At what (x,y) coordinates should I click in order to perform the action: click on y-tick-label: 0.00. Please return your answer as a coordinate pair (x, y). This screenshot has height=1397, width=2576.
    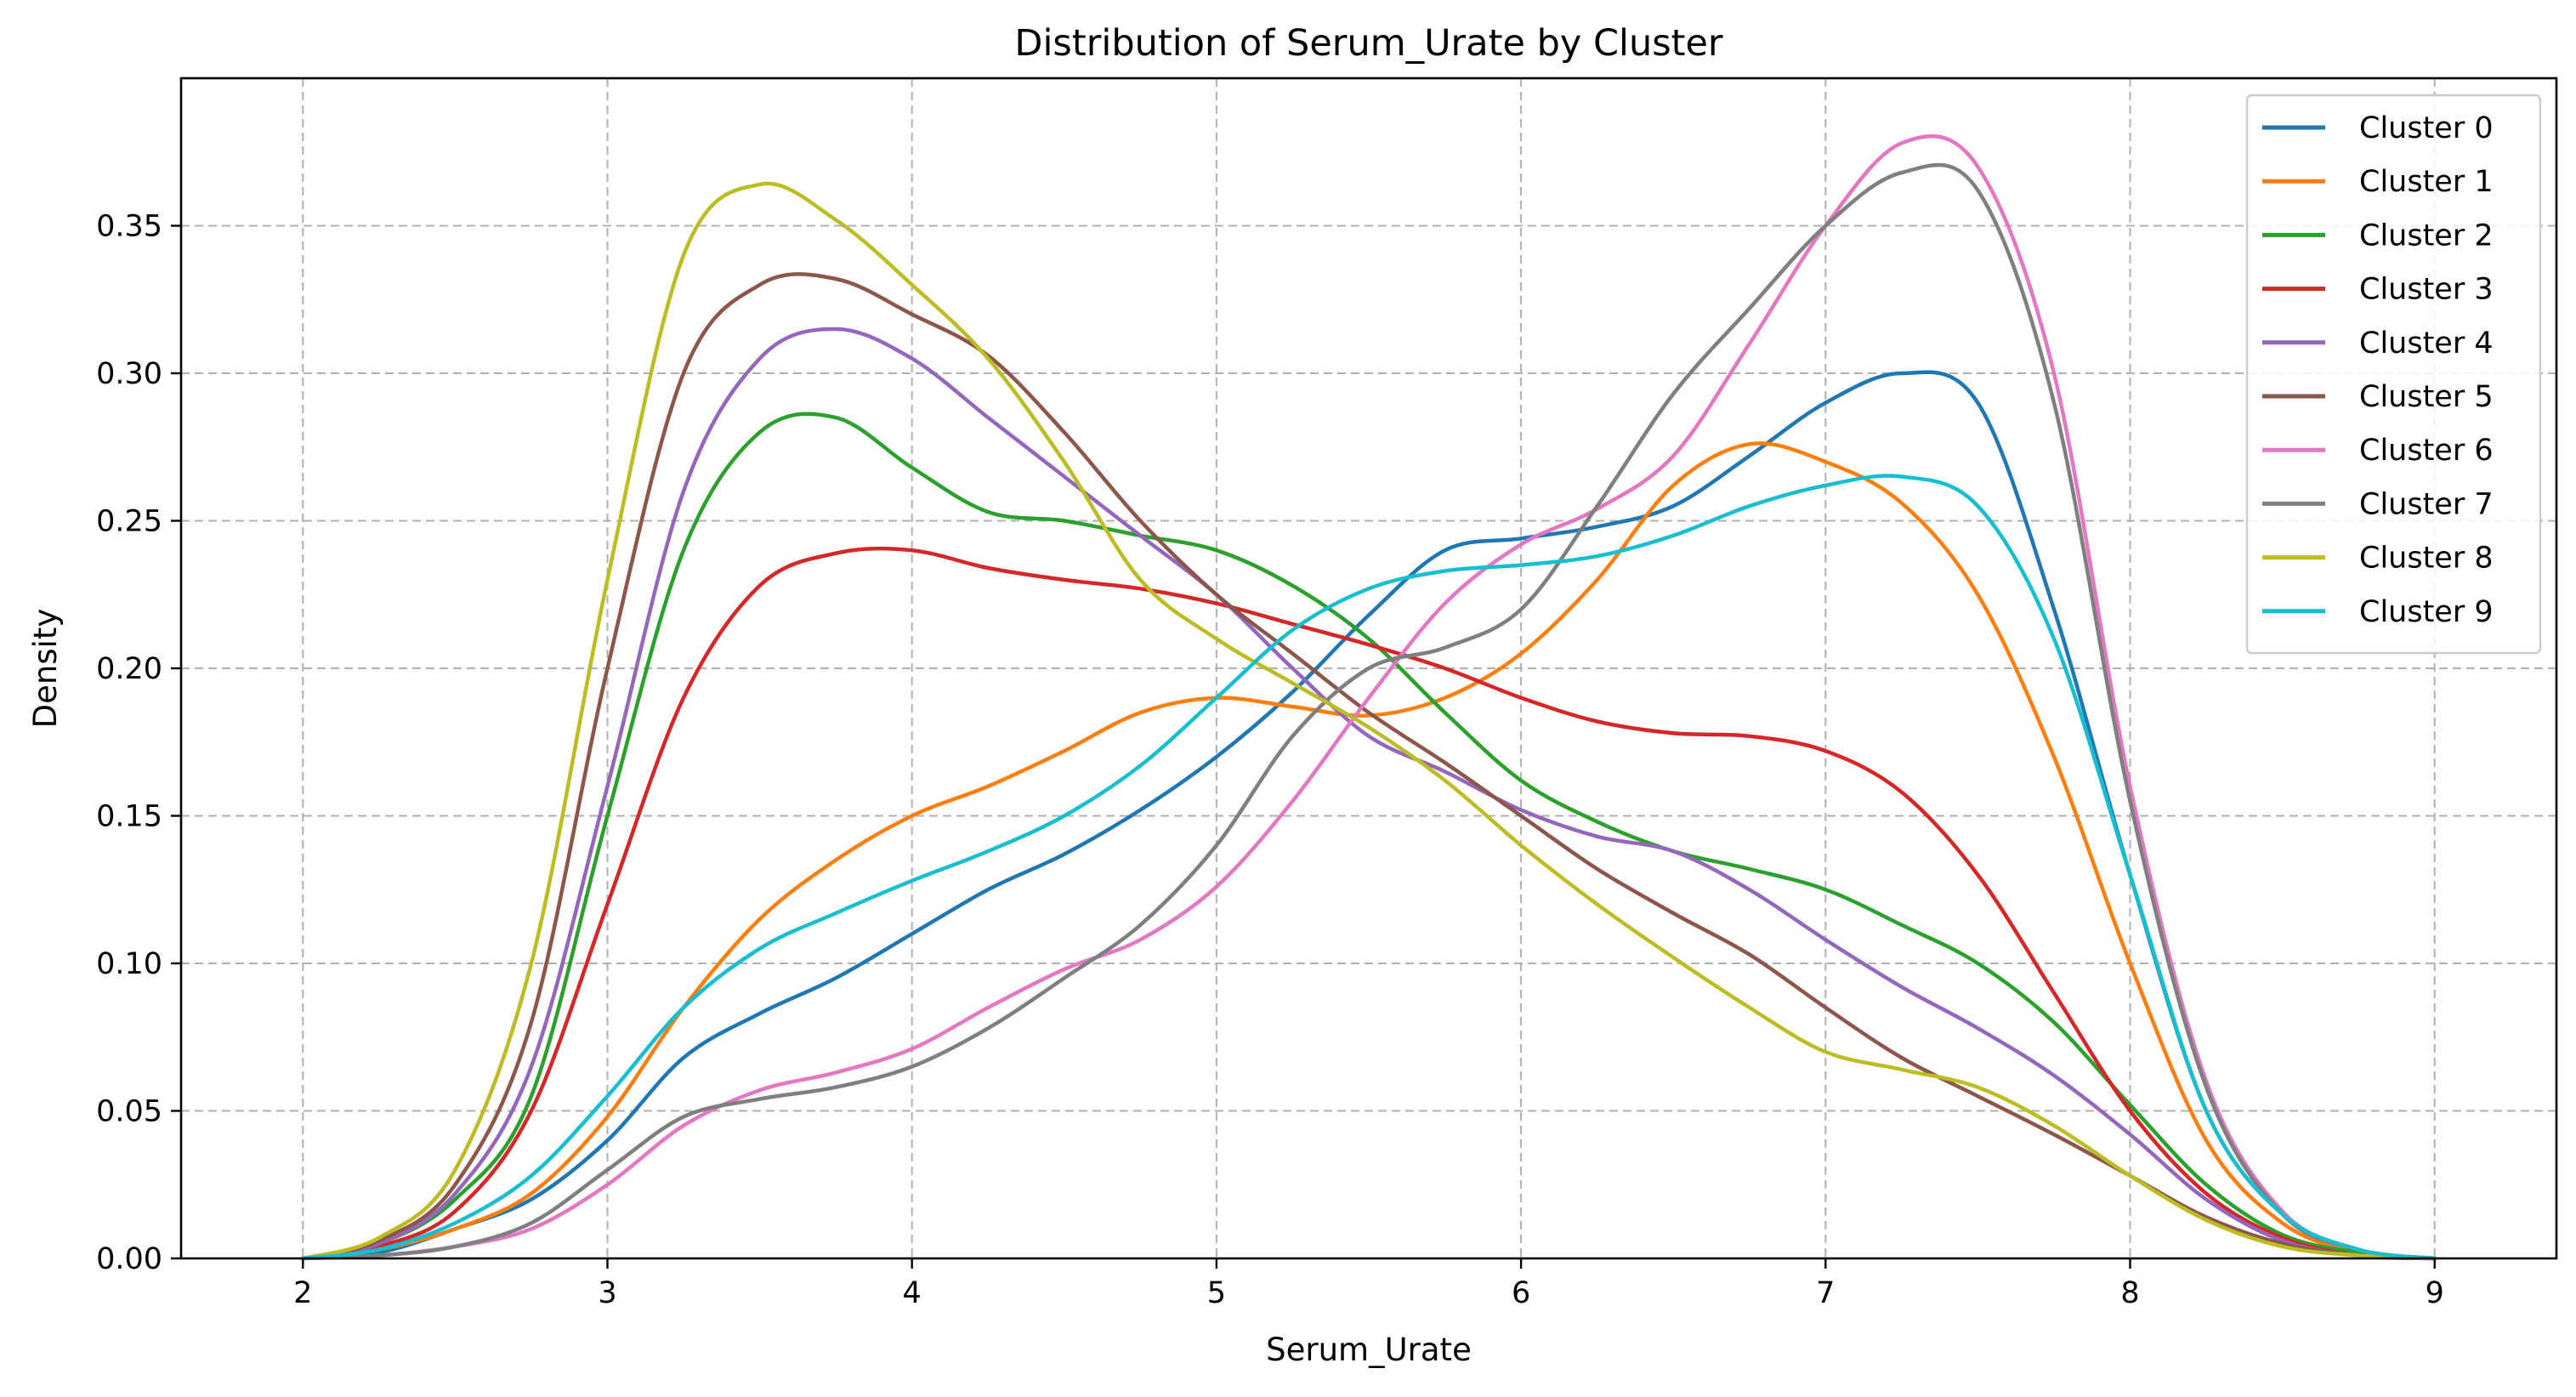
    Looking at the image, I should click on (129, 1259).